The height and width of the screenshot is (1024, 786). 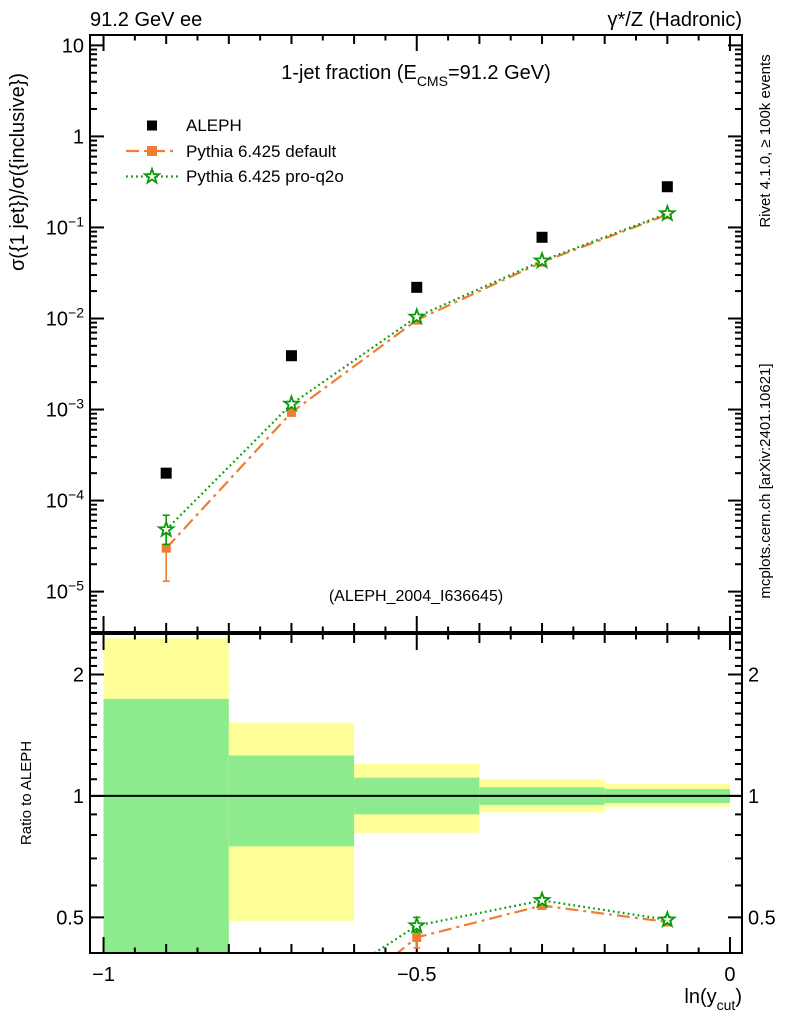 I want to click on x-tick-label: 0, so click(x=729, y=975).